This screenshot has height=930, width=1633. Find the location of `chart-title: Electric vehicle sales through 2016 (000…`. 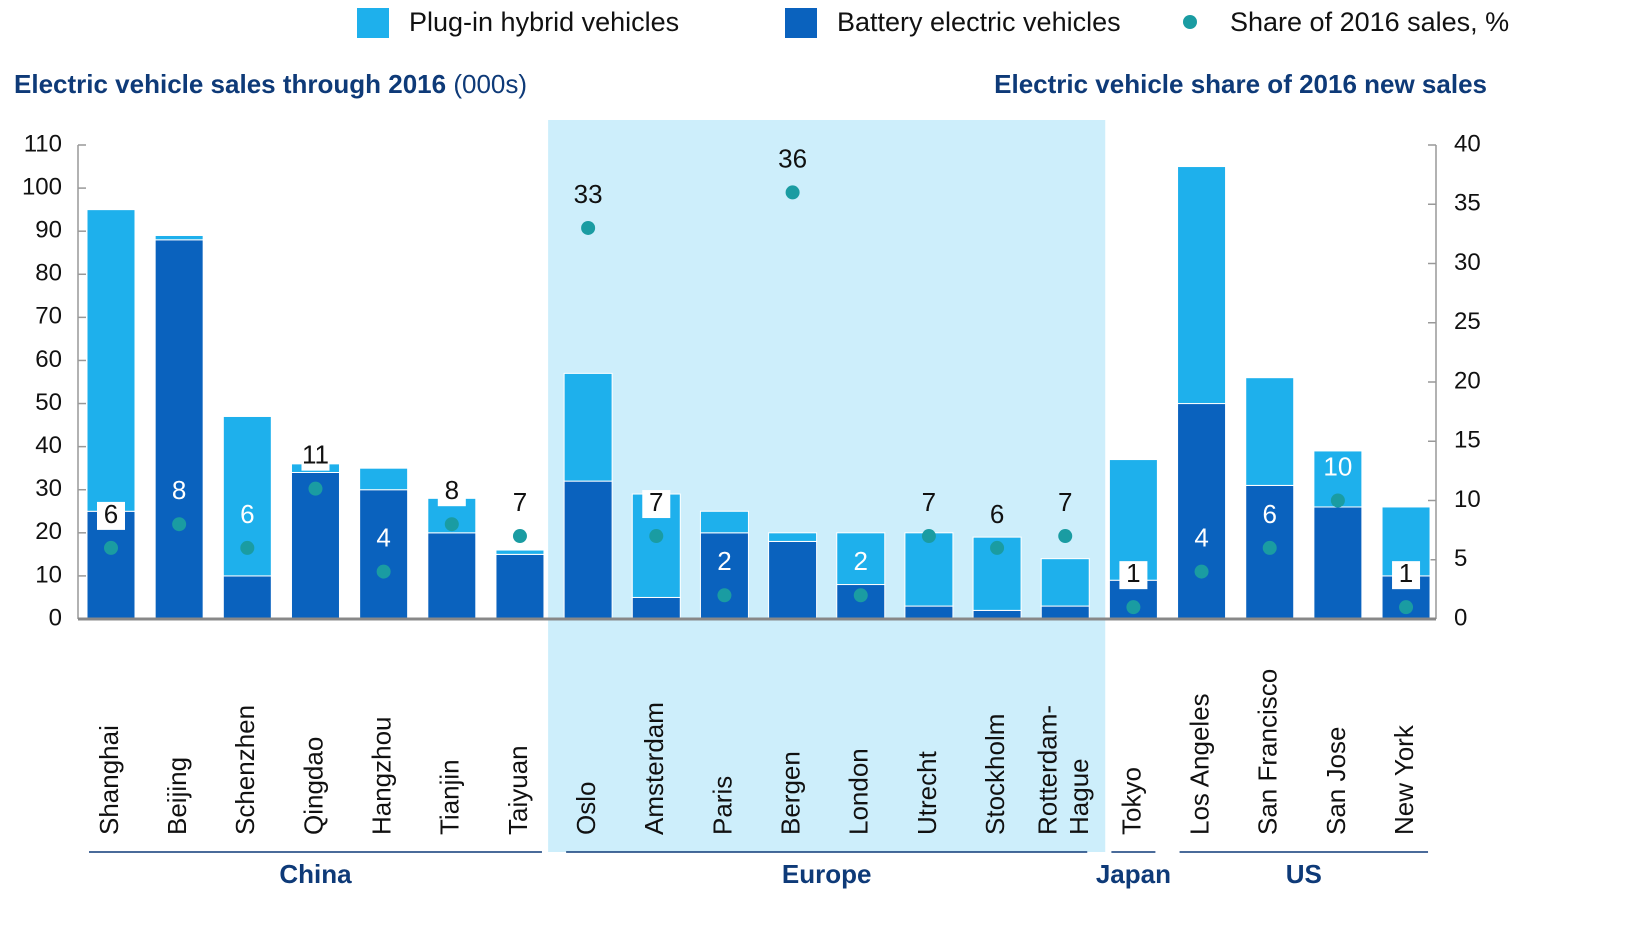

chart-title: Electric vehicle sales through 2016 (000… is located at coordinates (270, 84).